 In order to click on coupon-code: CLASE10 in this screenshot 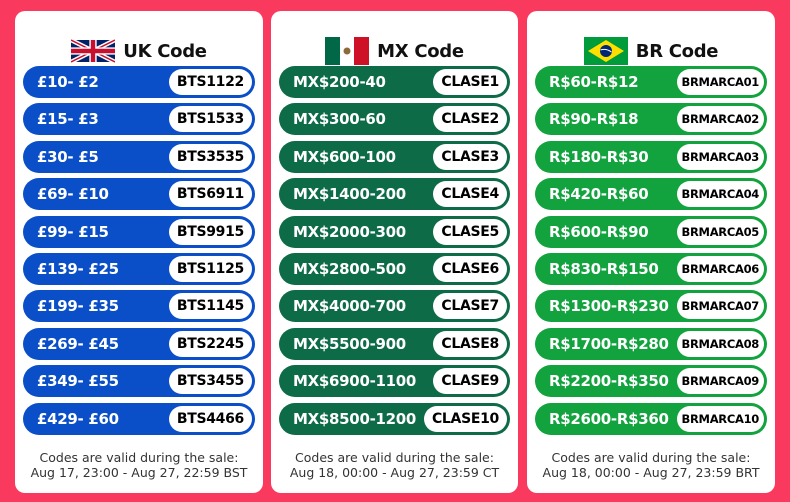, I will do `click(465, 418)`.